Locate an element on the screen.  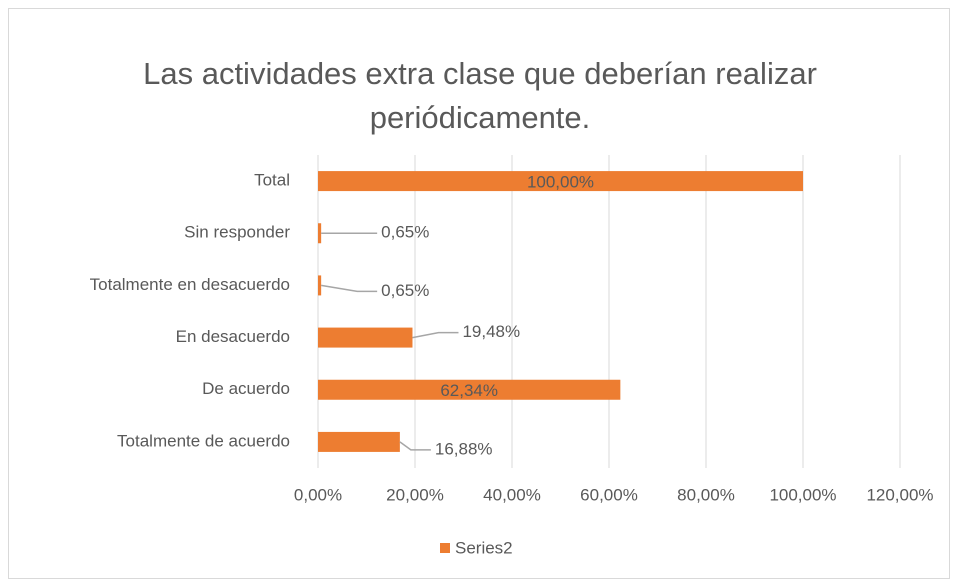
x-tick-label: 60,00% is located at coordinates (609, 494).